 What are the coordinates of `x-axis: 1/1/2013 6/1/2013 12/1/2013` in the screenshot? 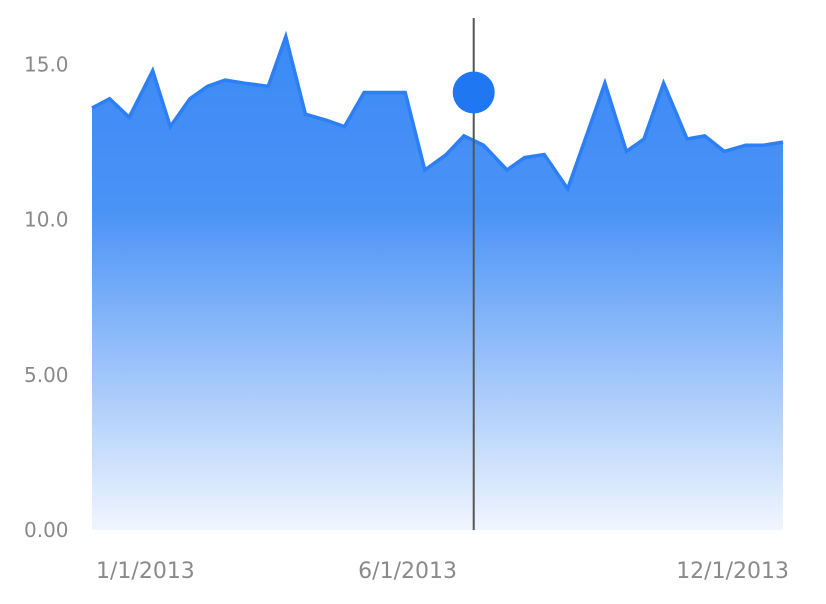 It's located at (442, 571).